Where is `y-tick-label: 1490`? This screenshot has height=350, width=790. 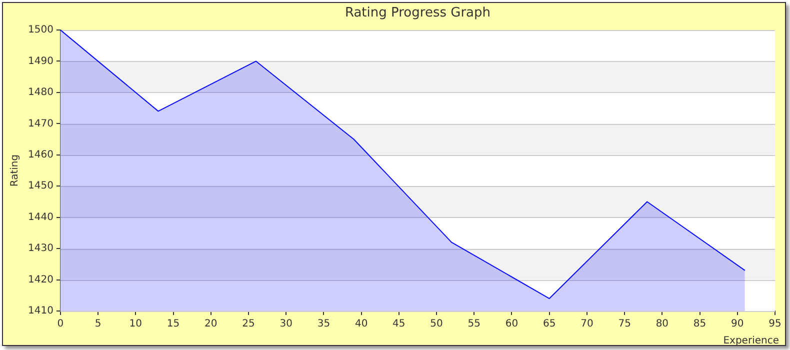 y-tick-label: 1490 is located at coordinates (41, 61).